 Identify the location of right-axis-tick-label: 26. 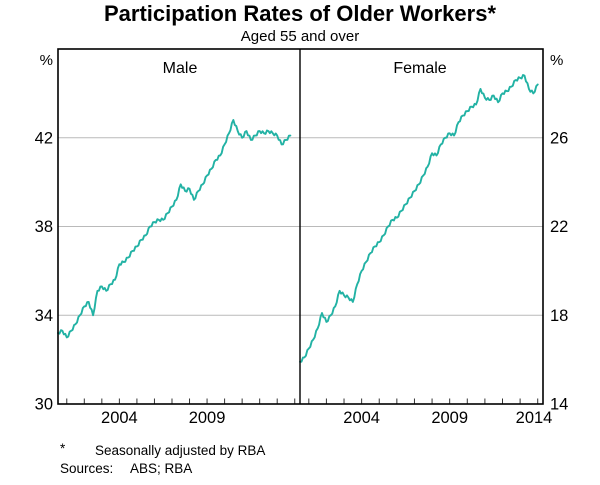
(559, 138).